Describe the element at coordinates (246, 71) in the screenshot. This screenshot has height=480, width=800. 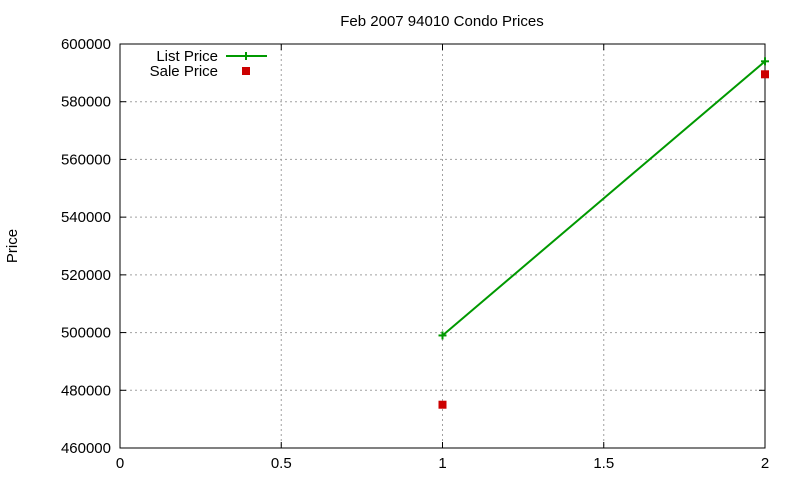
I see `legend-marker-square` at that location.